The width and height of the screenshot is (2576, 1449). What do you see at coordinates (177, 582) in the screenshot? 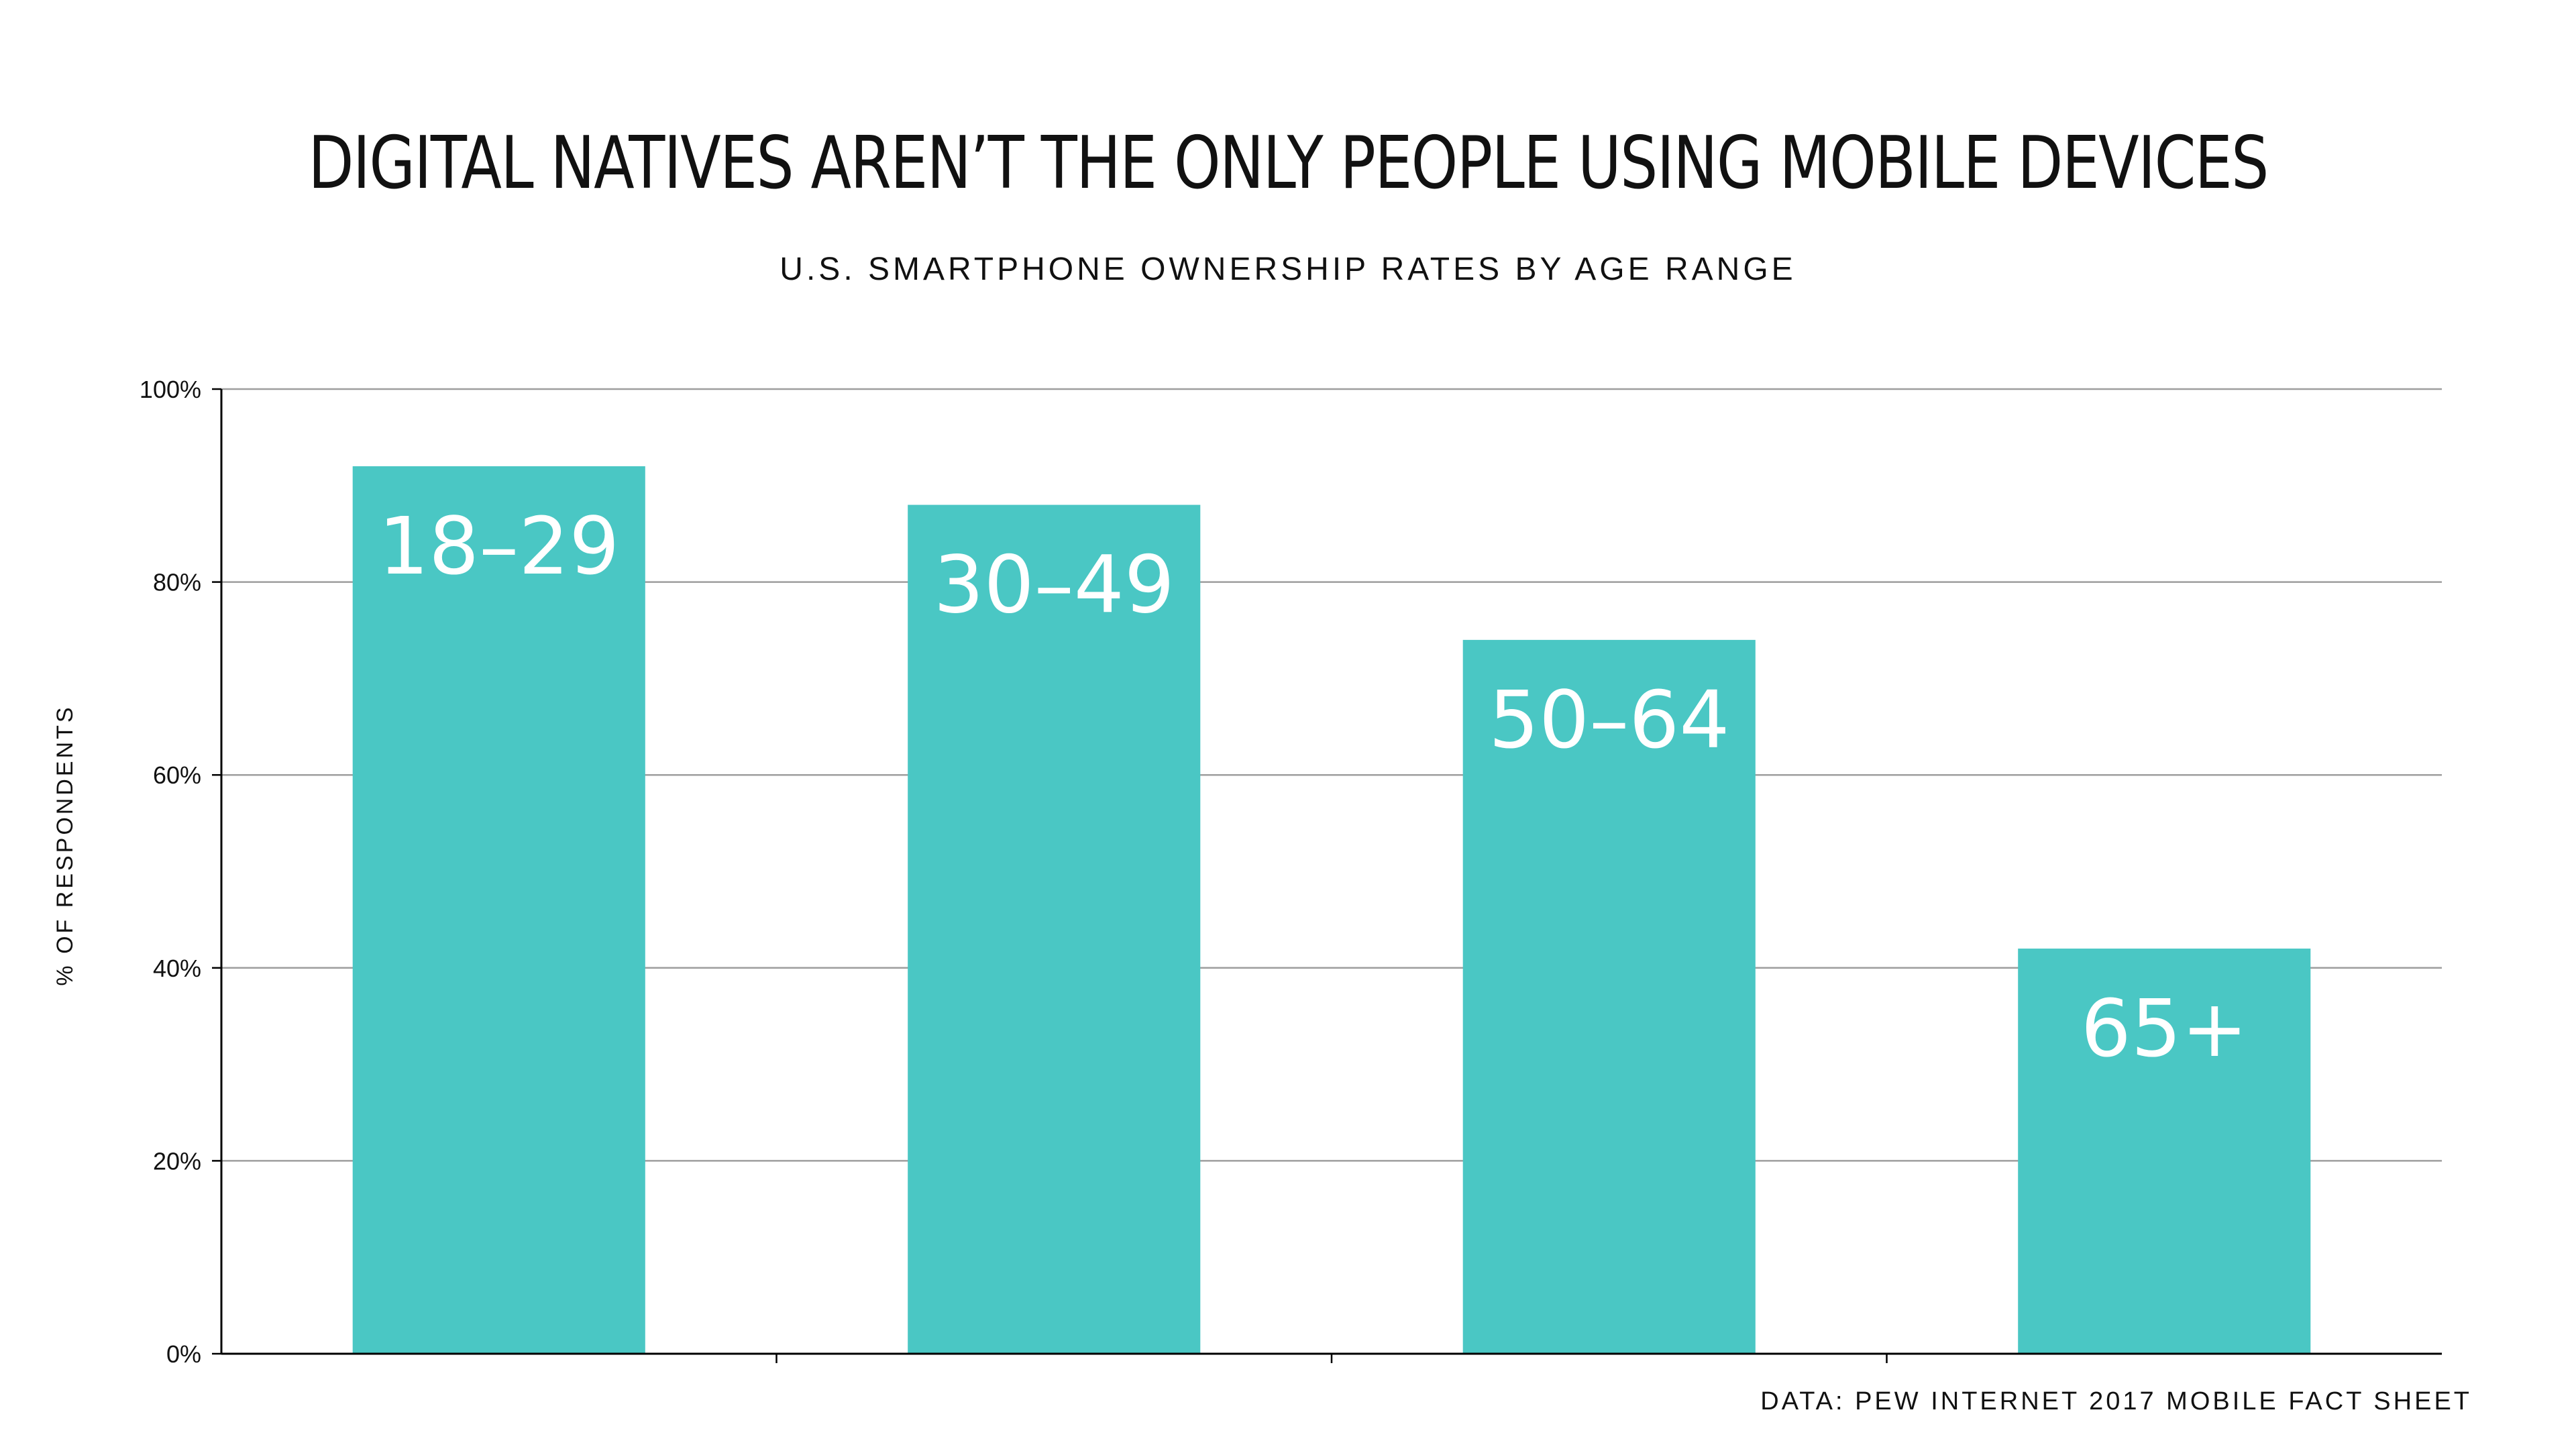
I see `y-tick-label: 80%` at bounding box center [177, 582].